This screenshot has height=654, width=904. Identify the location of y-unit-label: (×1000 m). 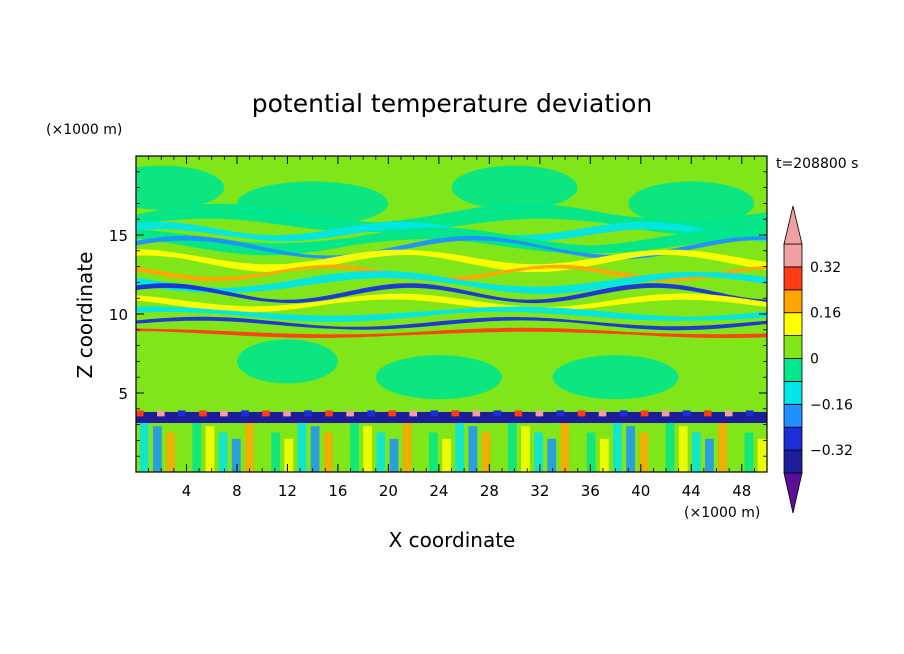
(84, 130).